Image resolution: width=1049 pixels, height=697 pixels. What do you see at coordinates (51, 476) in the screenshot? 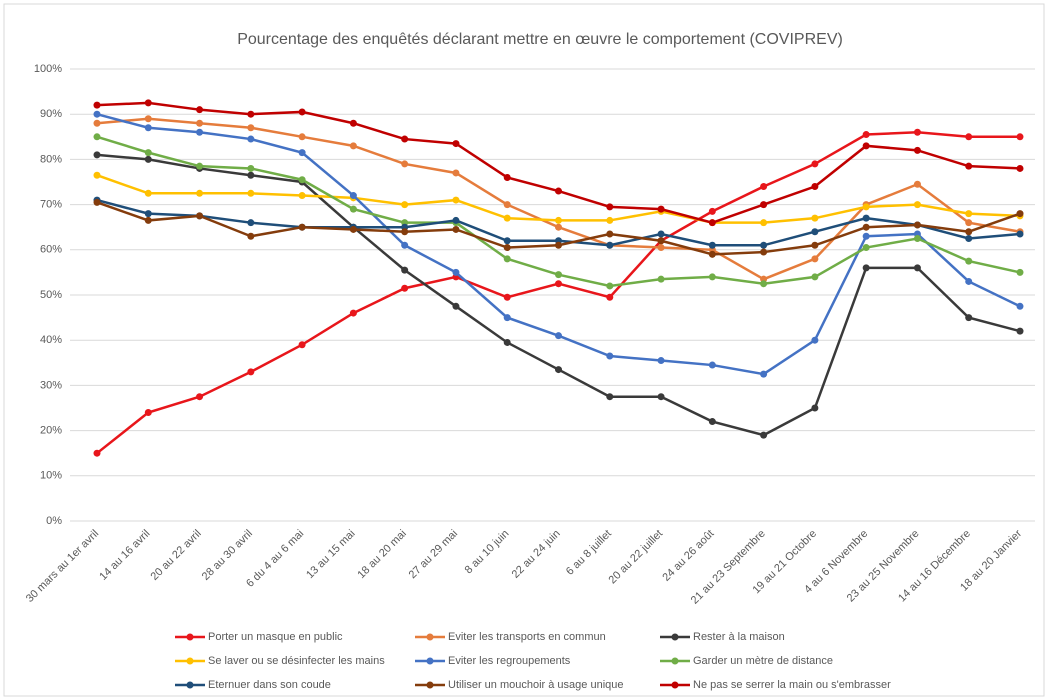
I see `y-tick-label: 10%` at bounding box center [51, 476].